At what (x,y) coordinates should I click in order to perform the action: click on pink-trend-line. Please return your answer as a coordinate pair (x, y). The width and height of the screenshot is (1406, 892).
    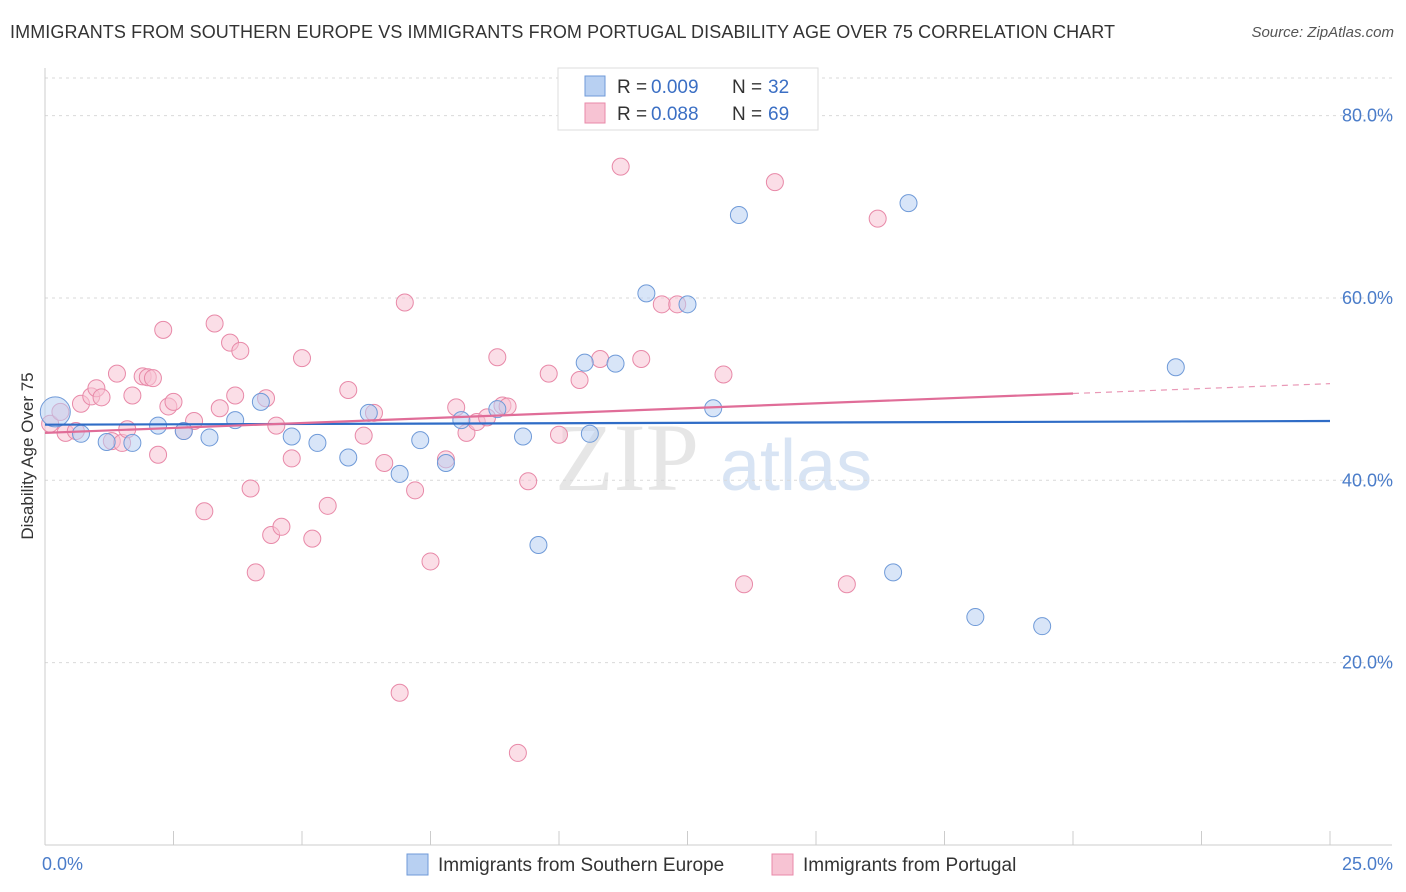
    Looking at the image, I should click on (559, 413).